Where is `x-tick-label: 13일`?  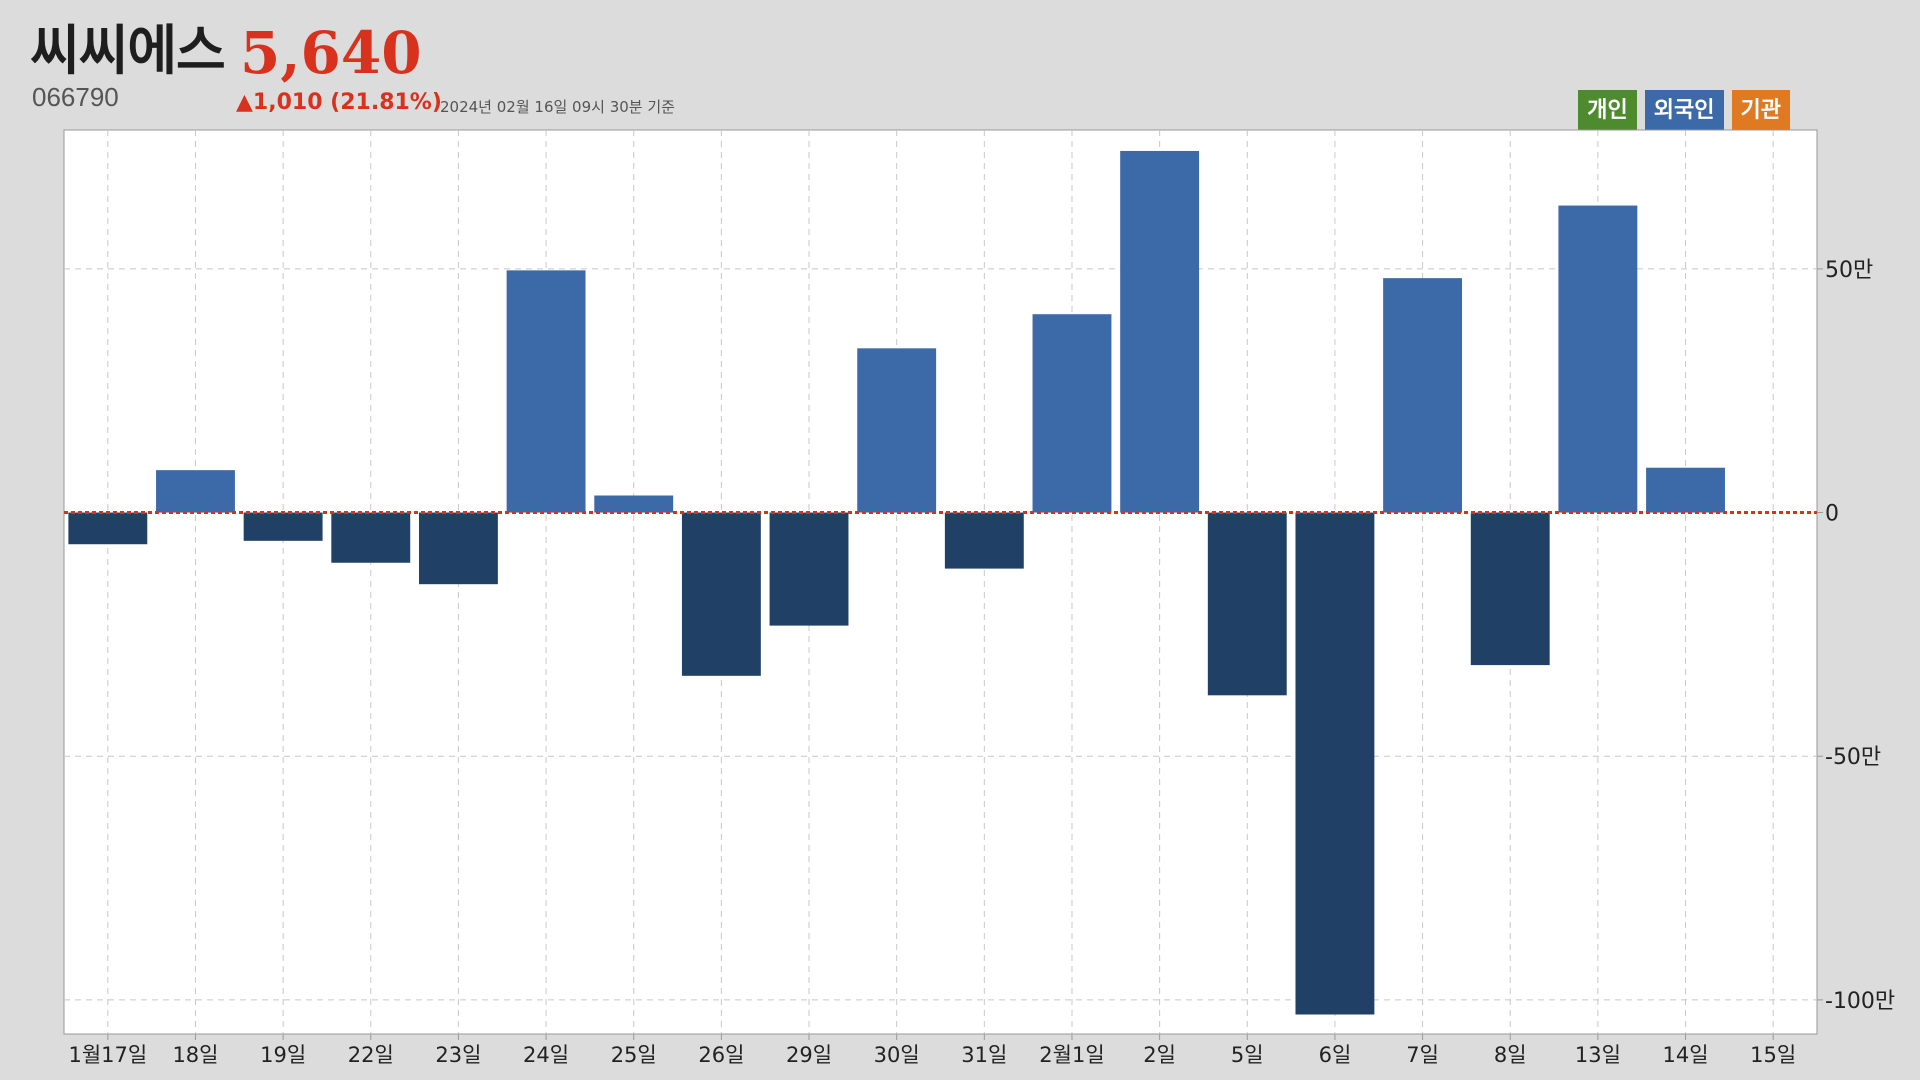
x-tick-label: 13일 is located at coordinates (1598, 1055).